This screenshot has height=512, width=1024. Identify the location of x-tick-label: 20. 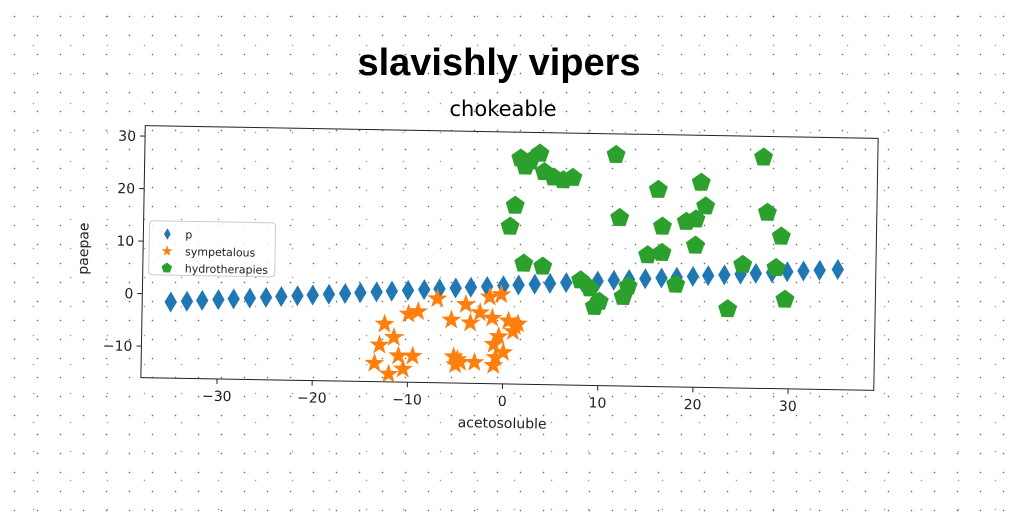
(693, 405).